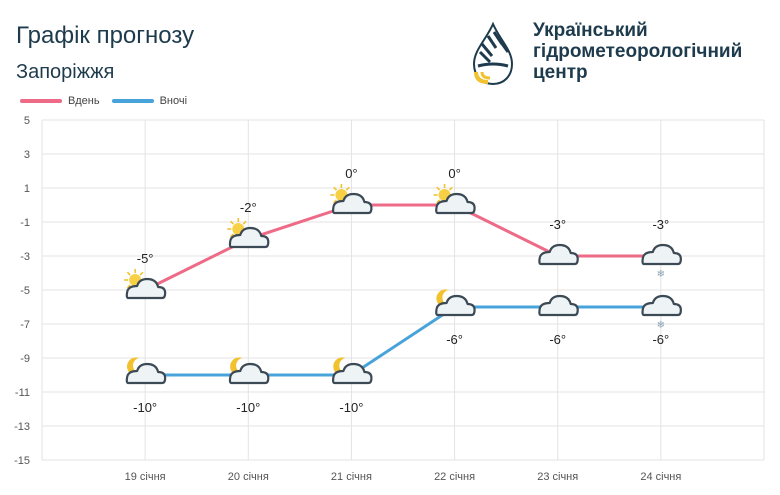 This screenshot has height=495, width=780. Describe the element at coordinates (109, 101) in the screenshot. I see `legend: Вдень Вночі` at that location.